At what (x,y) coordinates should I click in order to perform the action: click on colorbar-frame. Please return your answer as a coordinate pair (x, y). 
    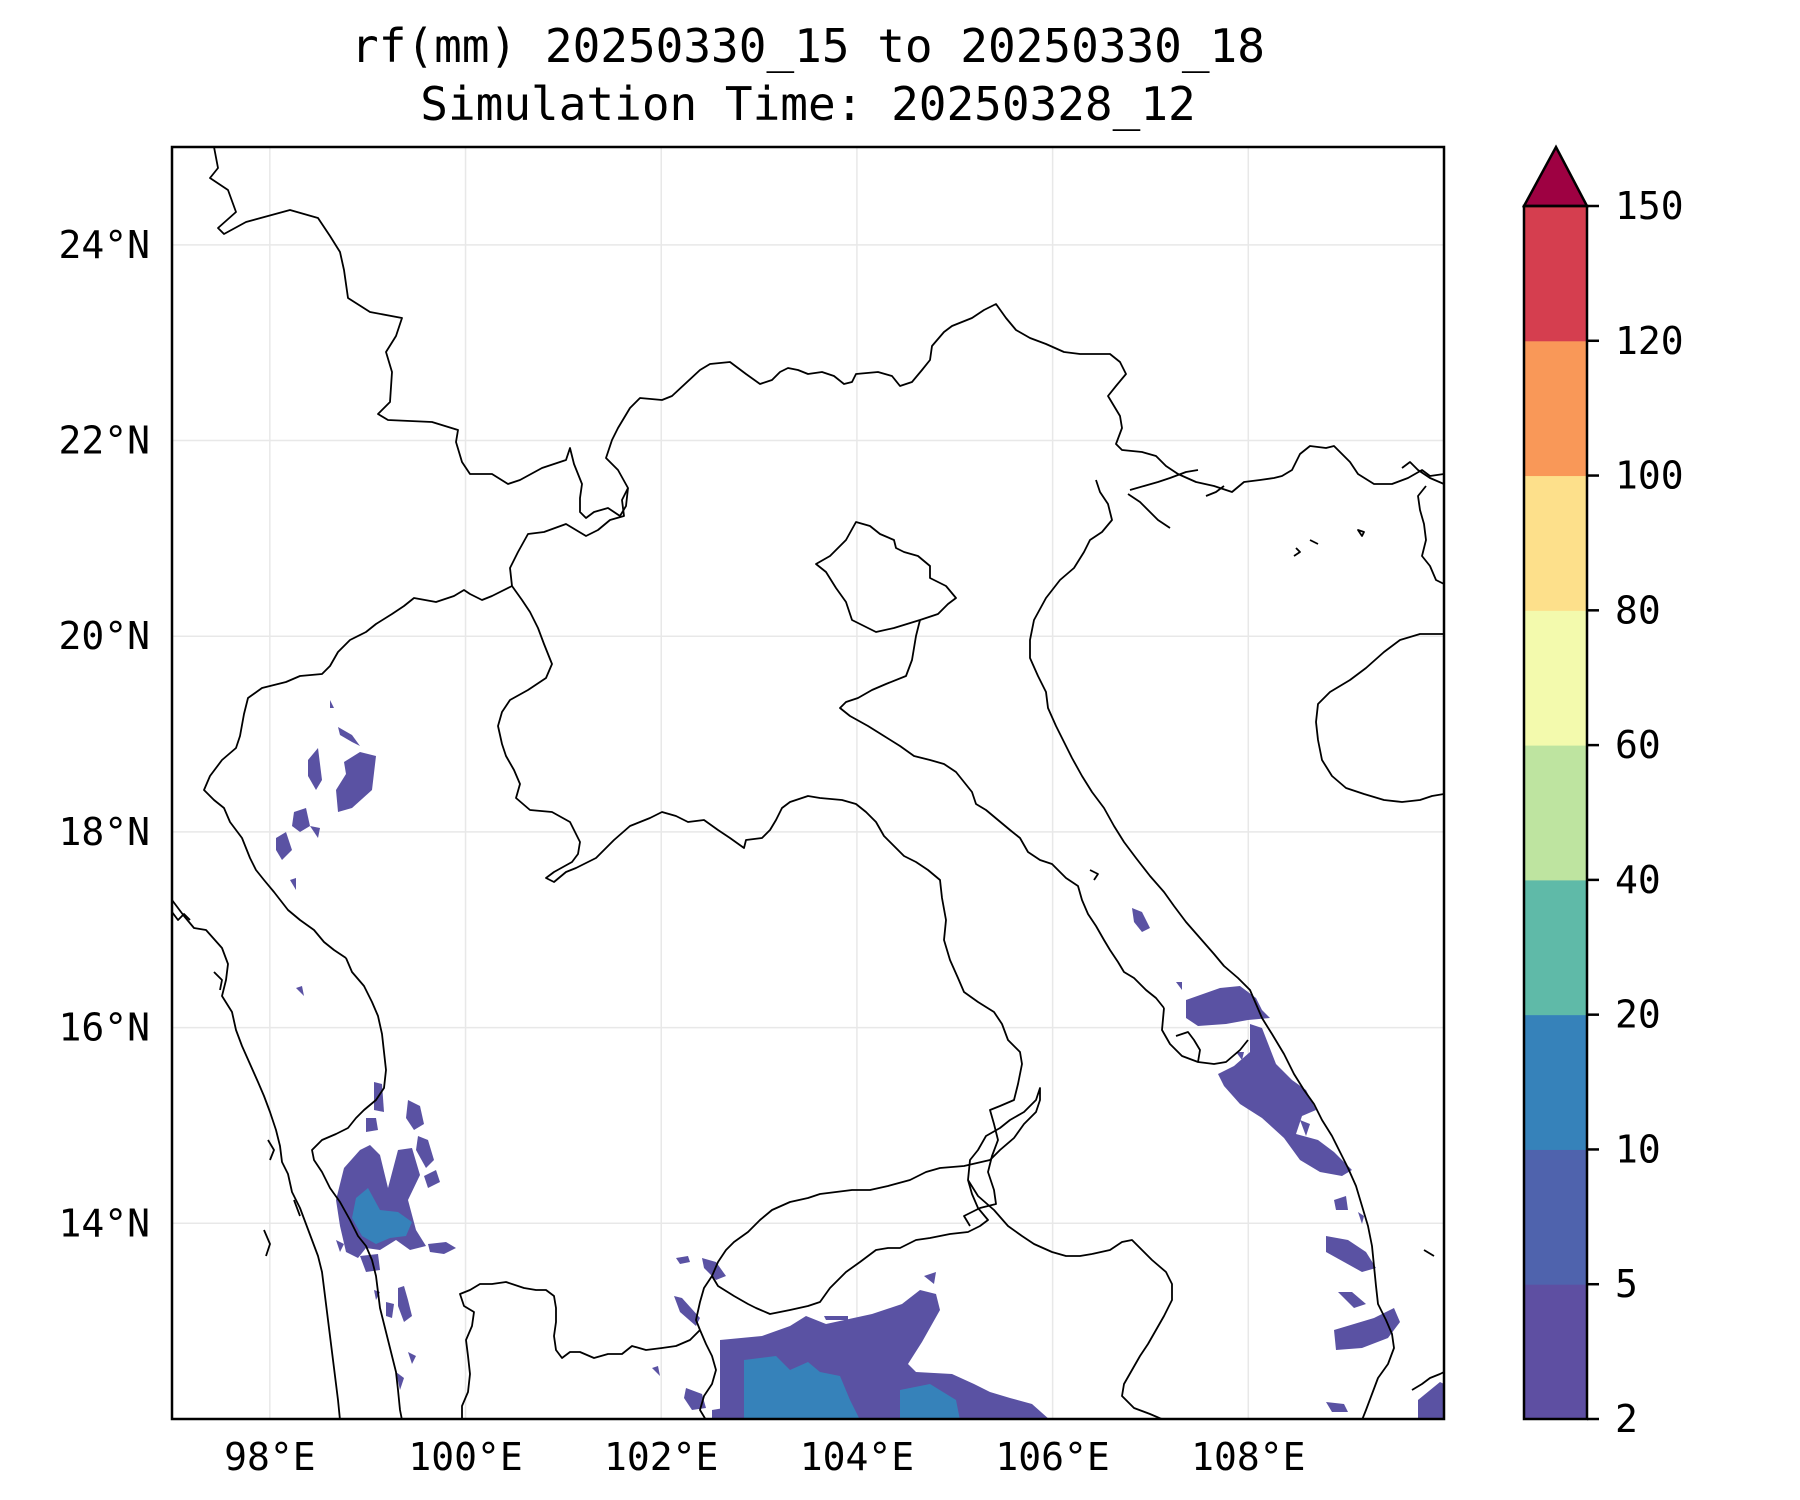
    Looking at the image, I should click on (1555, 812).